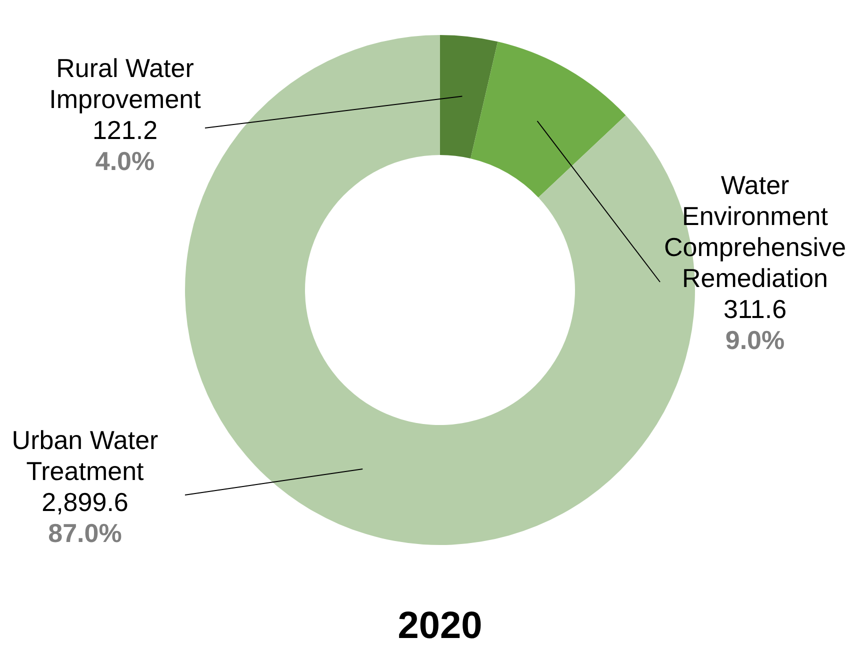  I want to click on text: 4.0%, so click(125, 161).